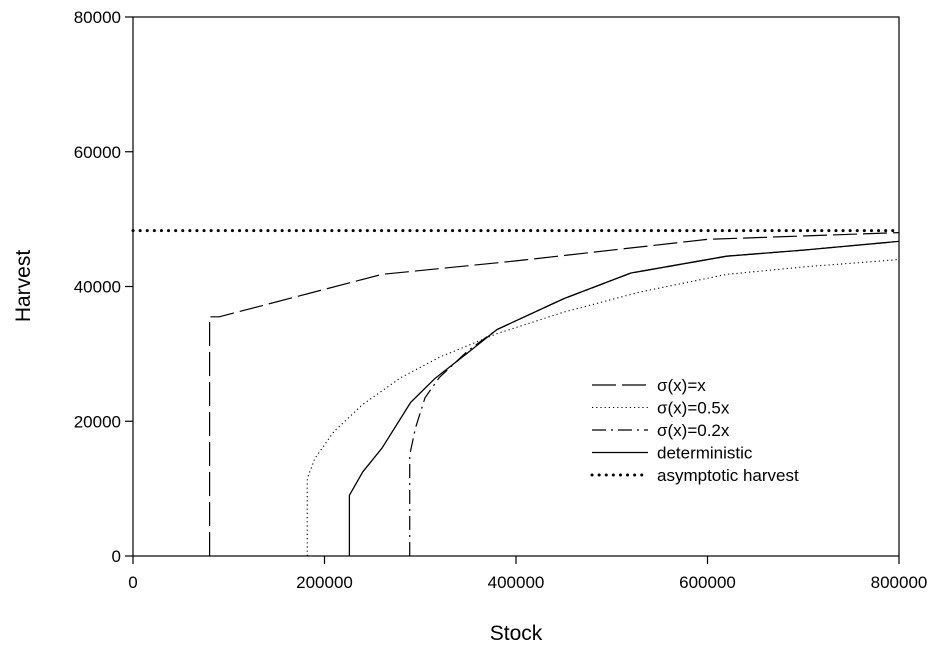 This screenshot has width=939, height=648. Describe the element at coordinates (97, 421) in the screenshot. I see `y-tick-label: 20000` at that location.